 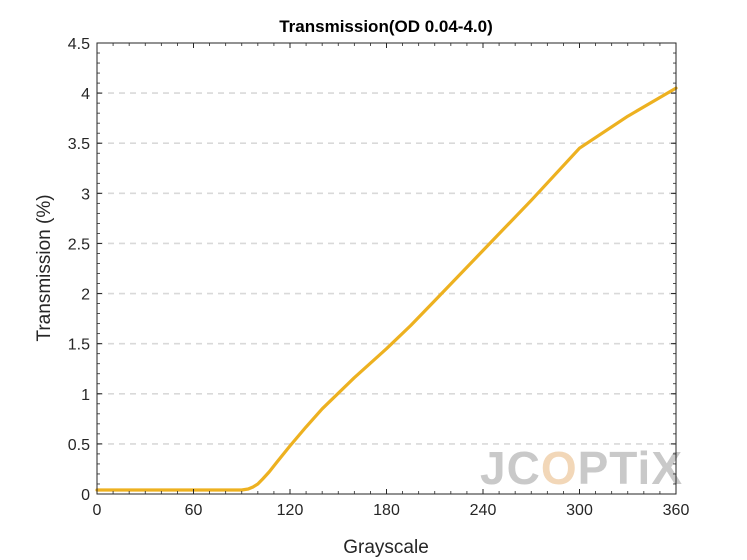 What do you see at coordinates (85, 94) in the screenshot?
I see `y-tick-label: 4` at bounding box center [85, 94].